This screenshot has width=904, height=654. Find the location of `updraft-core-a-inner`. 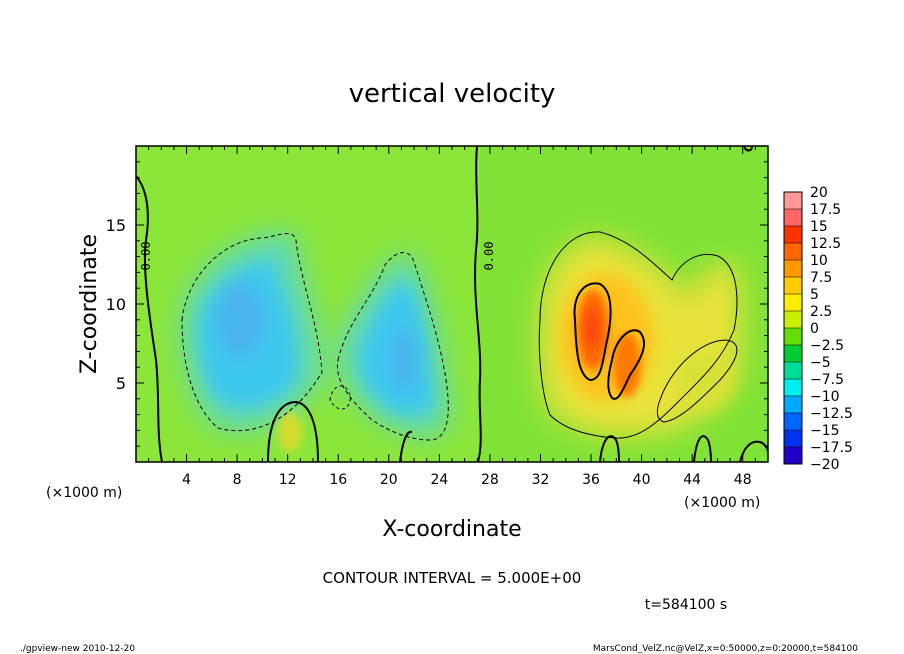

updraft-core-a-inner is located at coordinates (592, 328).